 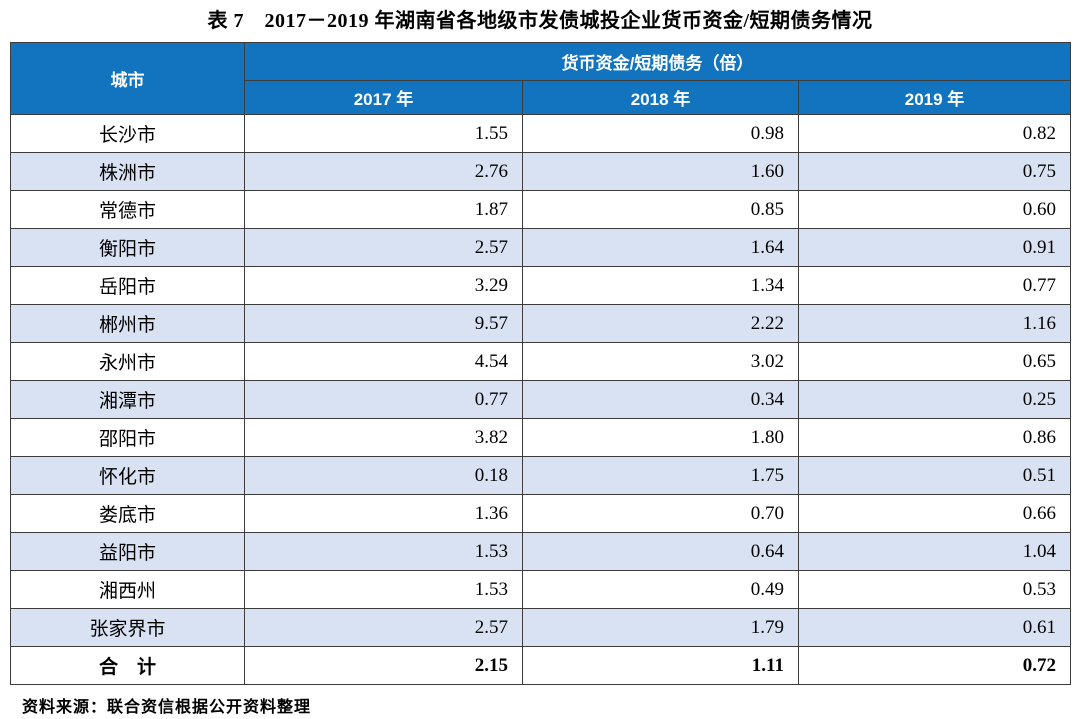 I want to click on value-cell: 0.60, so click(x=934, y=209).